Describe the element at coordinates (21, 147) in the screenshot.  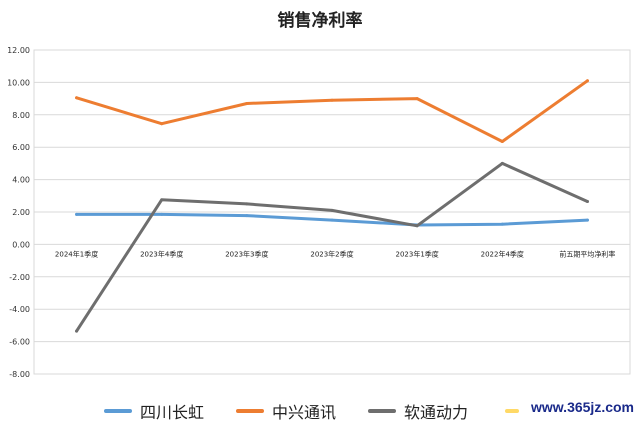
I see `y-tick-label: 6.00` at that location.